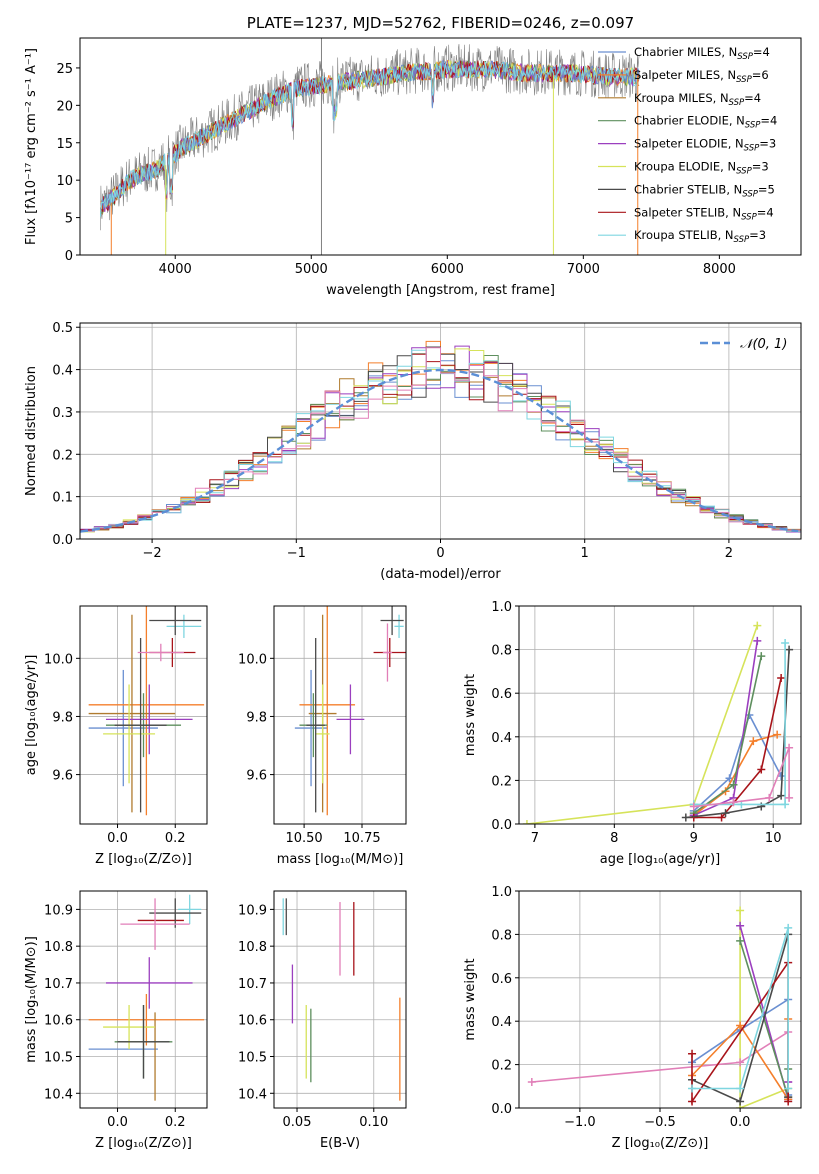 The image size is (819, 1174). What do you see at coordinates (701, 168) in the screenshot?
I see `legend-label: Kroupa ELODIE, NSSP=3` at bounding box center [701, 168].